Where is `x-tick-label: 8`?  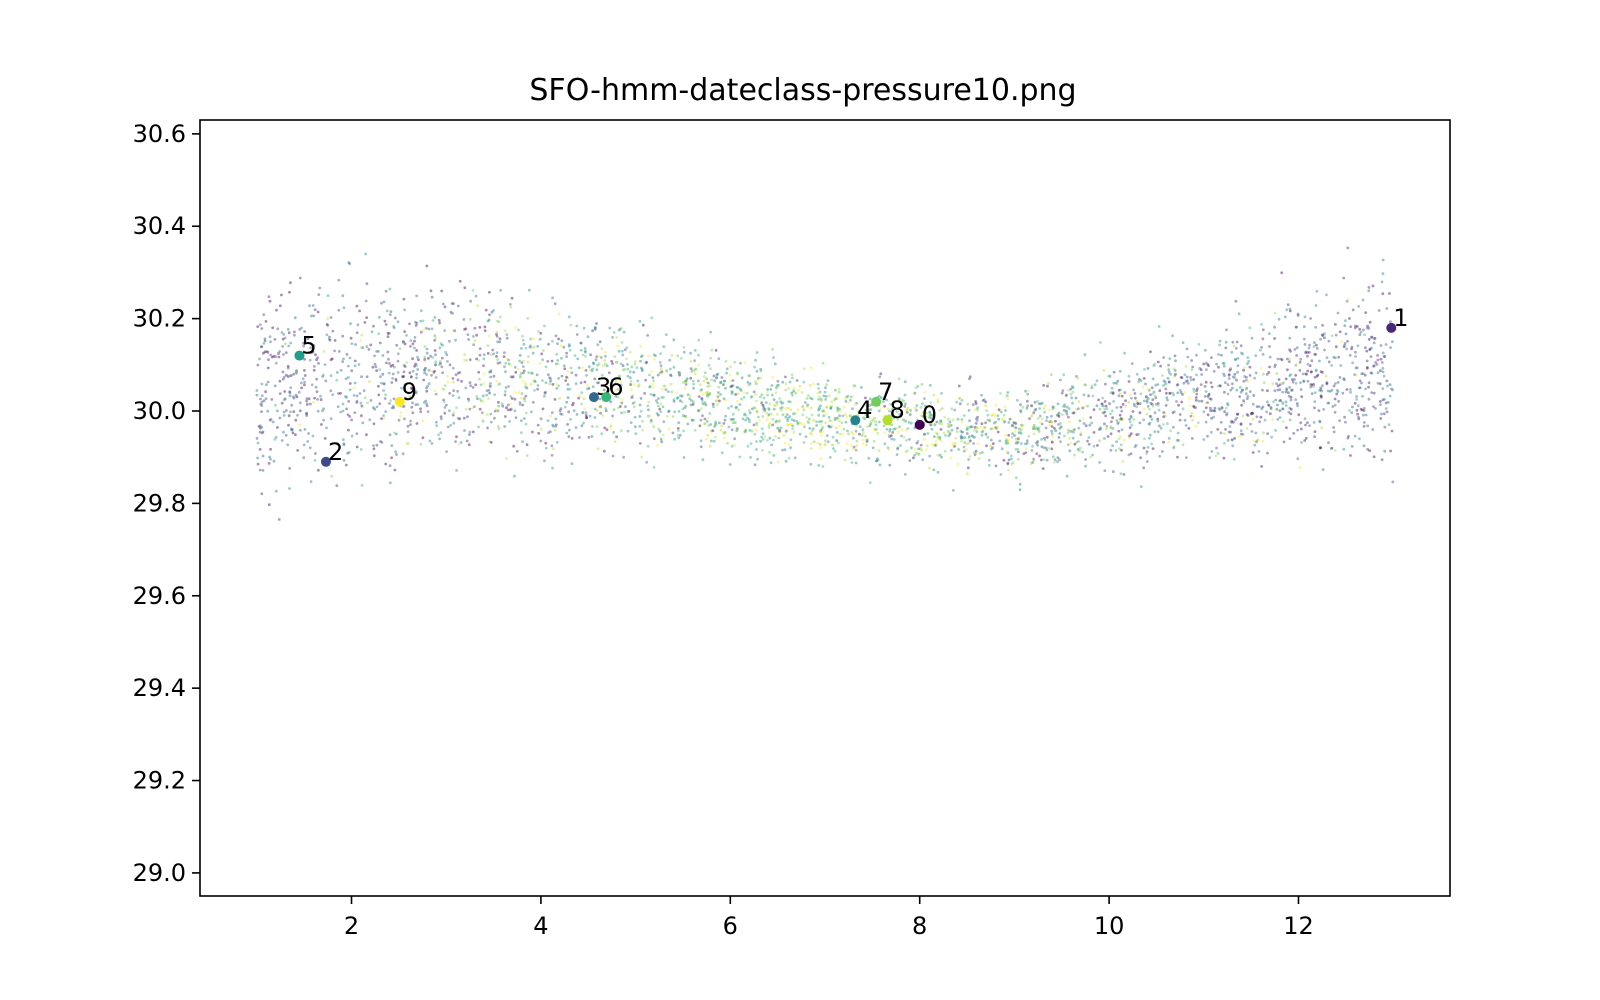 x-tick-label: 8 is located at coordinates (919, 926).